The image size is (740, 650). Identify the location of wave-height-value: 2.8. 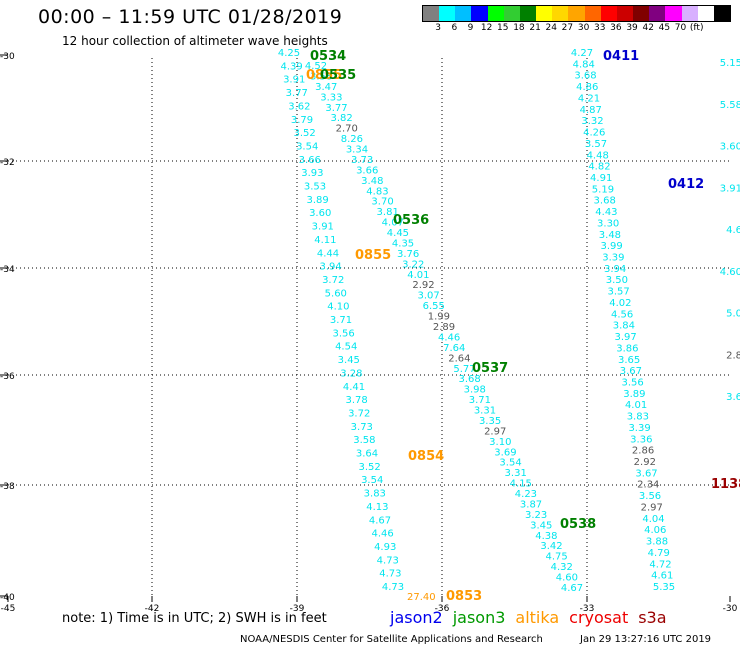
(733, 355).